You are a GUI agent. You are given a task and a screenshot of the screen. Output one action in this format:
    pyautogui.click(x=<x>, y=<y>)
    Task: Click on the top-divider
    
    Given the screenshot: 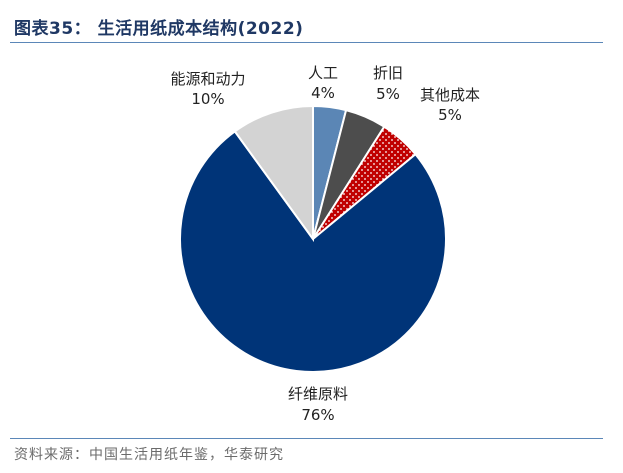 What is the action you would take?
    pyautogui.click(x=306, y=42)
    